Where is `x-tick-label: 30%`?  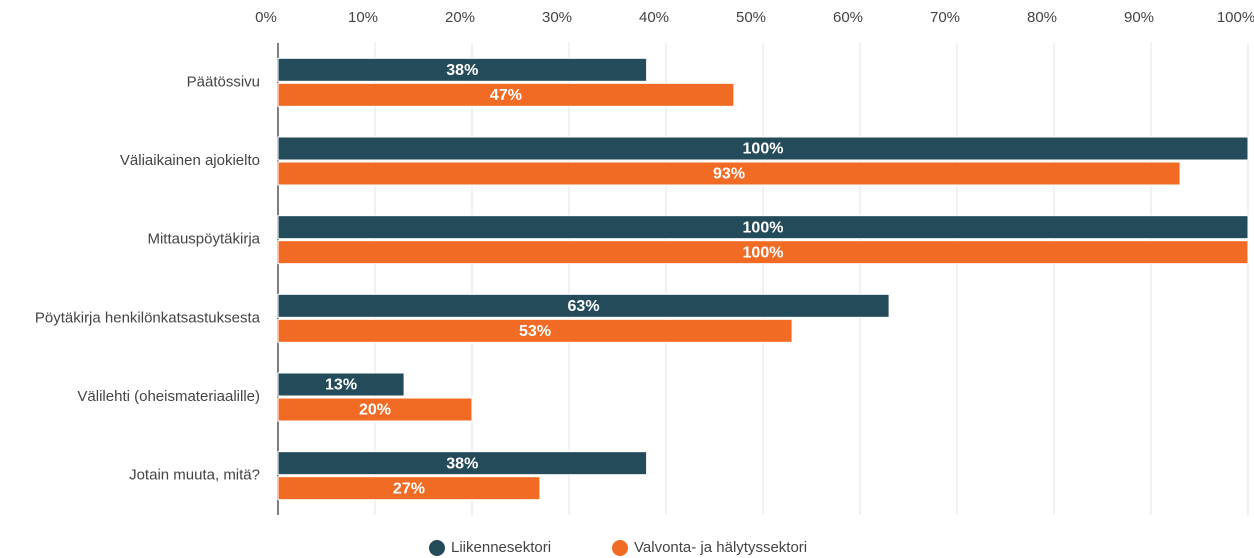
x-tick-label: 30% is located at coordinates (557, 17).